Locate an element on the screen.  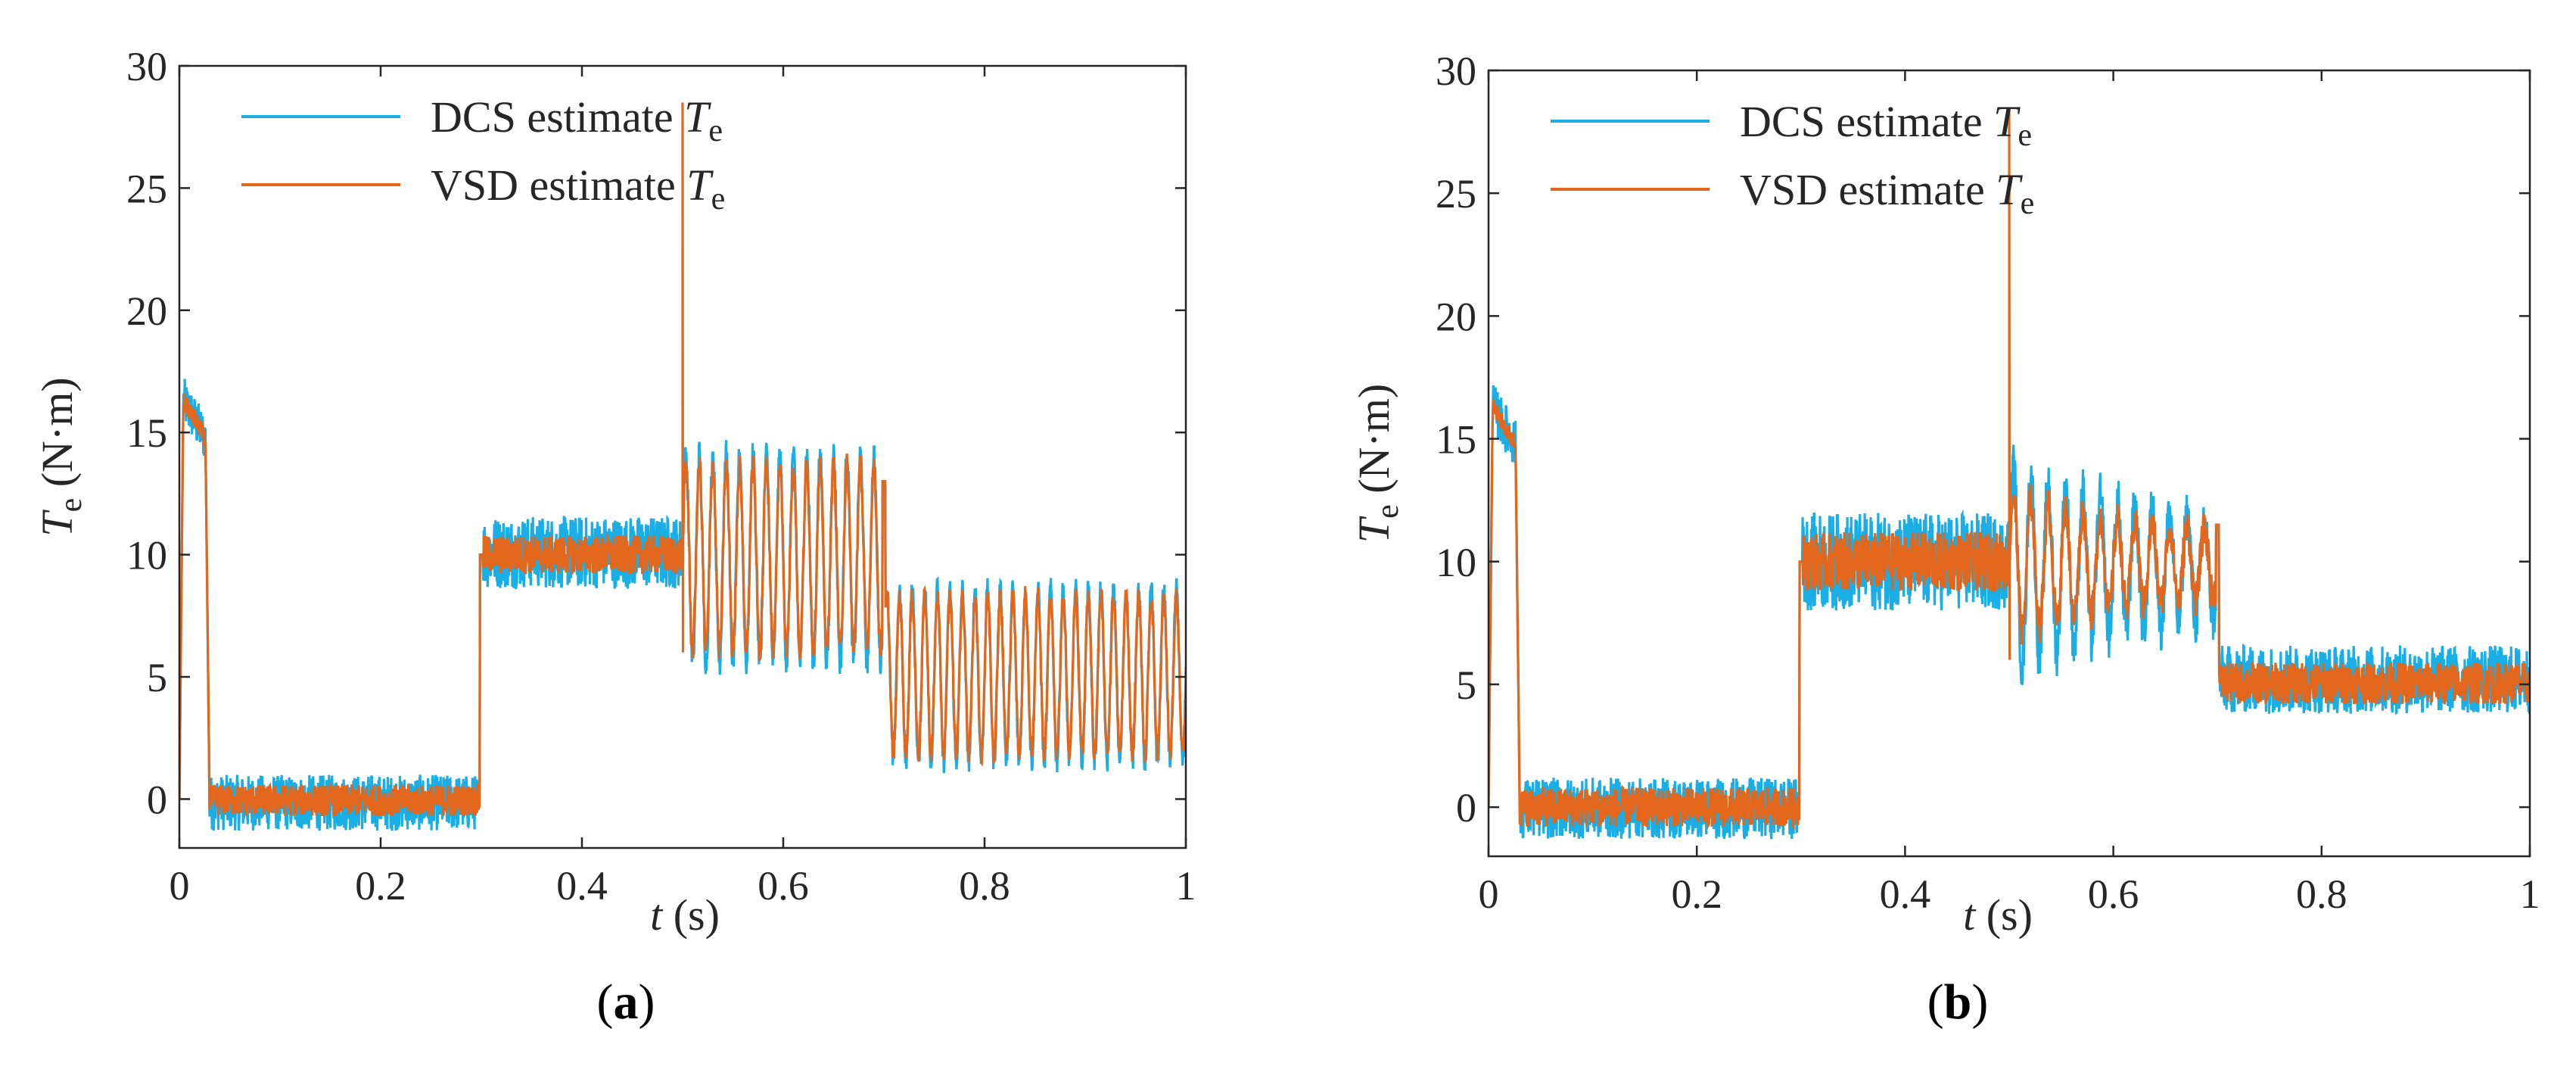
panel-label: (b) is located at coordinates (1958, 1002).